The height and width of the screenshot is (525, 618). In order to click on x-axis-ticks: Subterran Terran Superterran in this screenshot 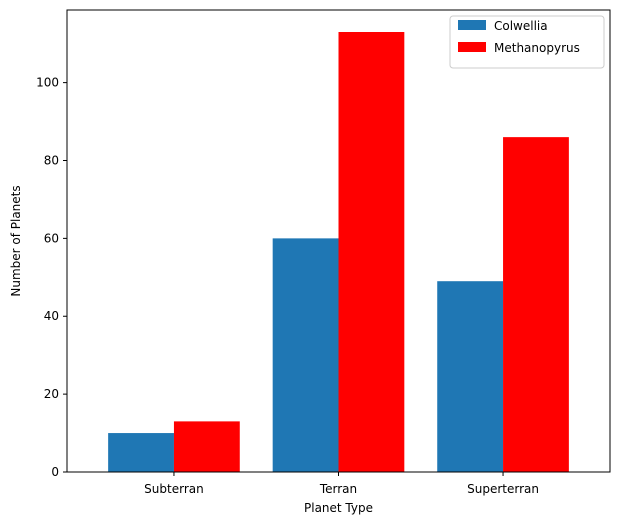, I will do `click(341, 484)`.